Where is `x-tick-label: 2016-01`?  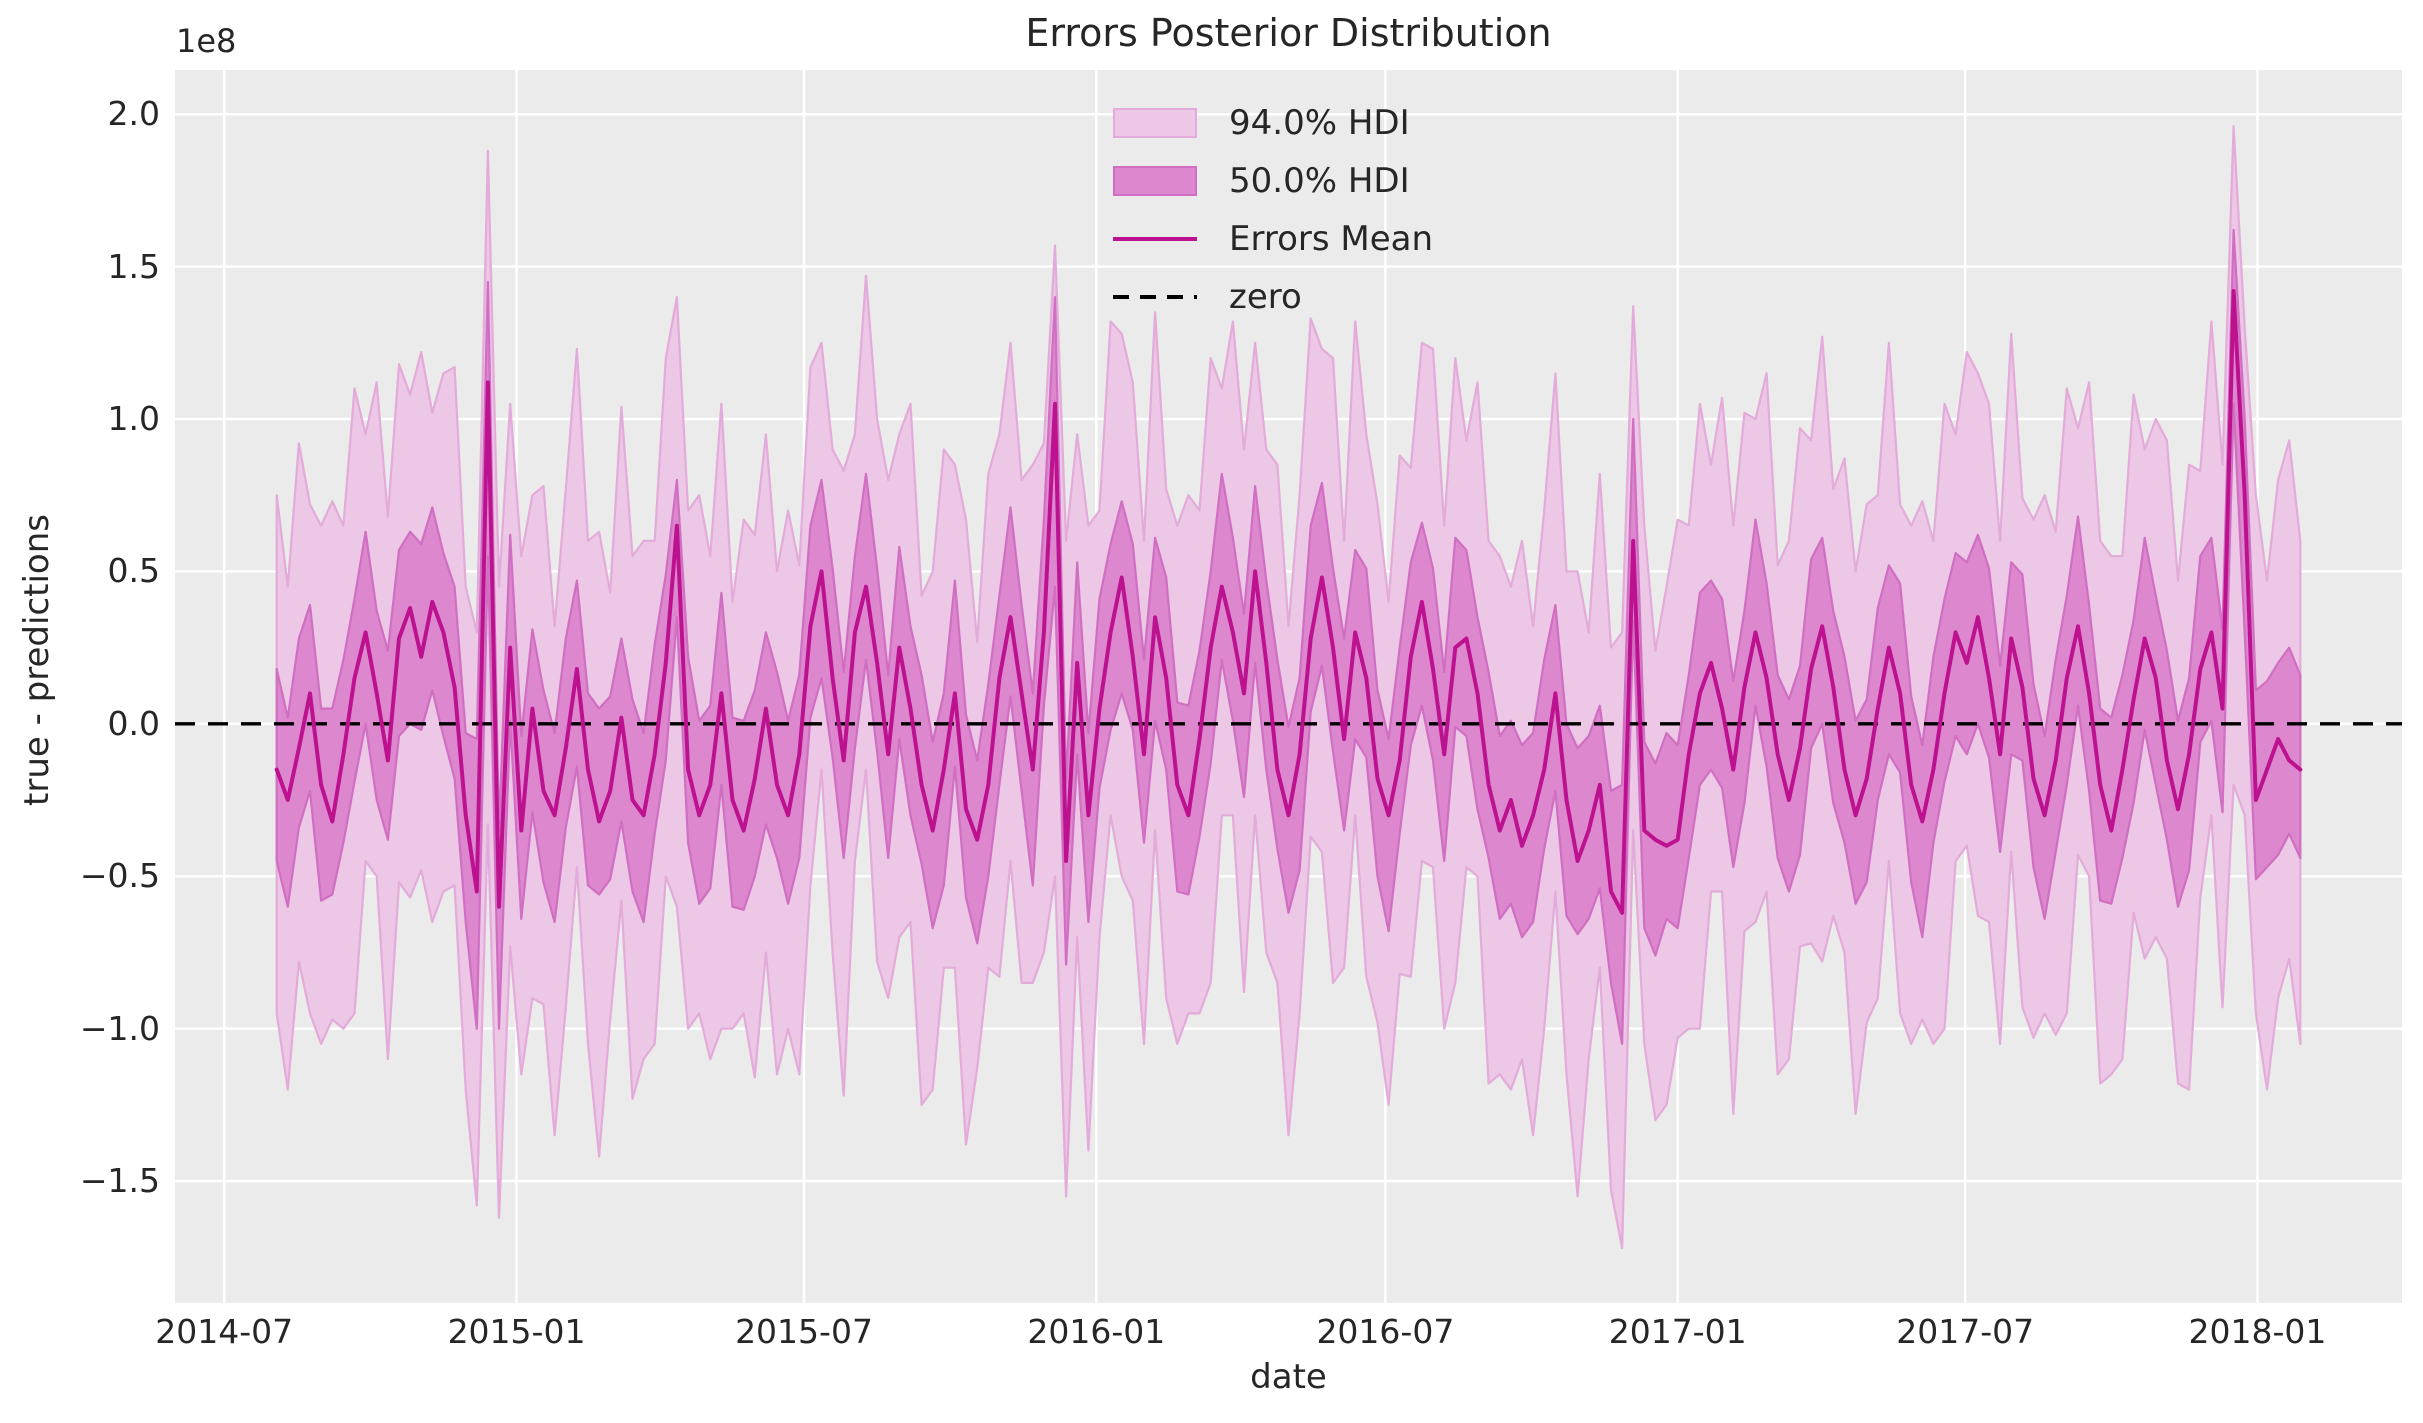
x-tick-label: 2016-01 is located at coordinates (1096, 1331).